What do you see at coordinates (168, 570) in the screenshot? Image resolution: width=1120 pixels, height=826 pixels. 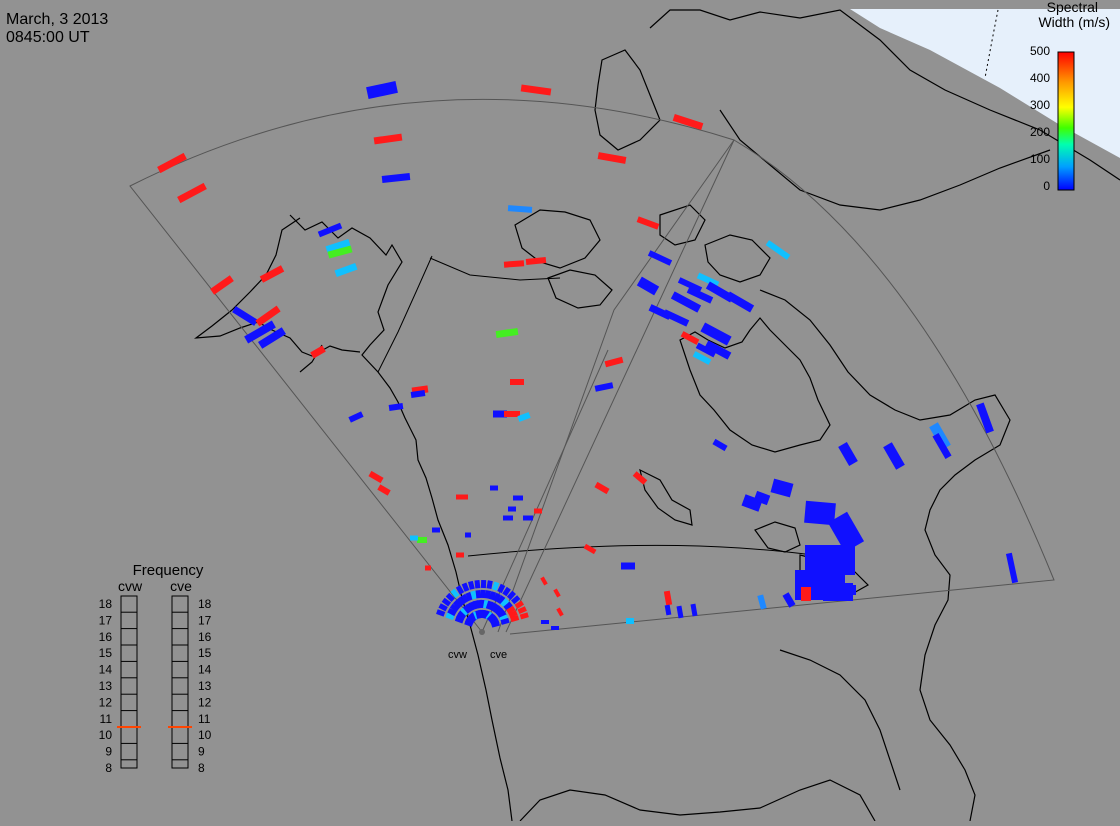 I see `frequency-title: Frequency` at bounding box center [168, 570].